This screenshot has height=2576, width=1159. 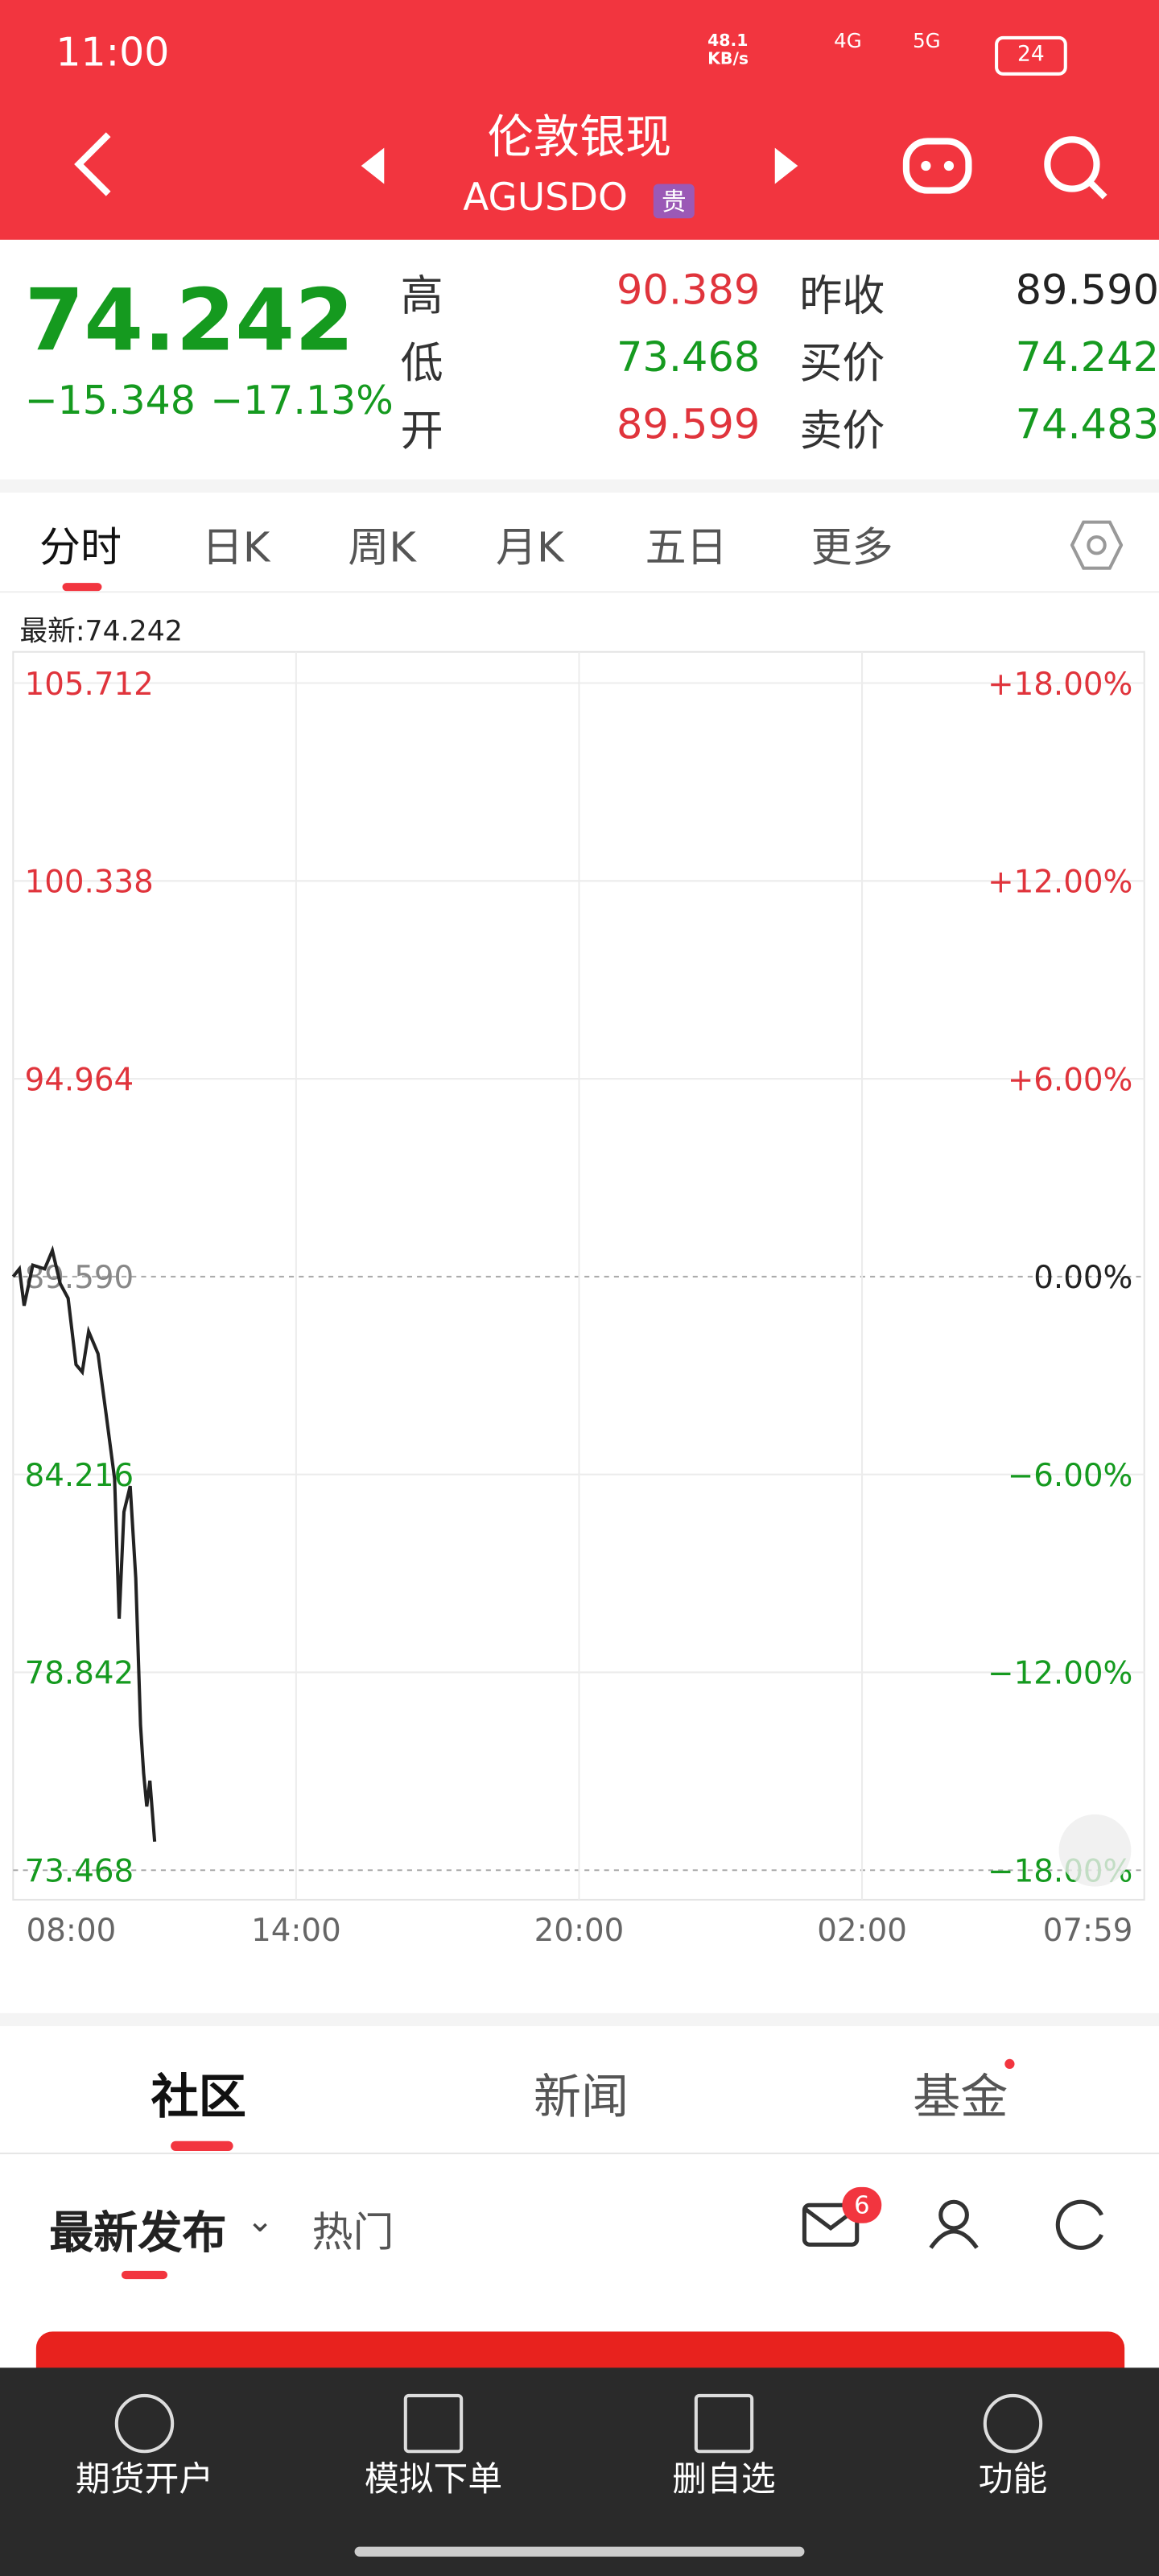 I want to click on net-5g: 5G, so click(x=927, y=41).